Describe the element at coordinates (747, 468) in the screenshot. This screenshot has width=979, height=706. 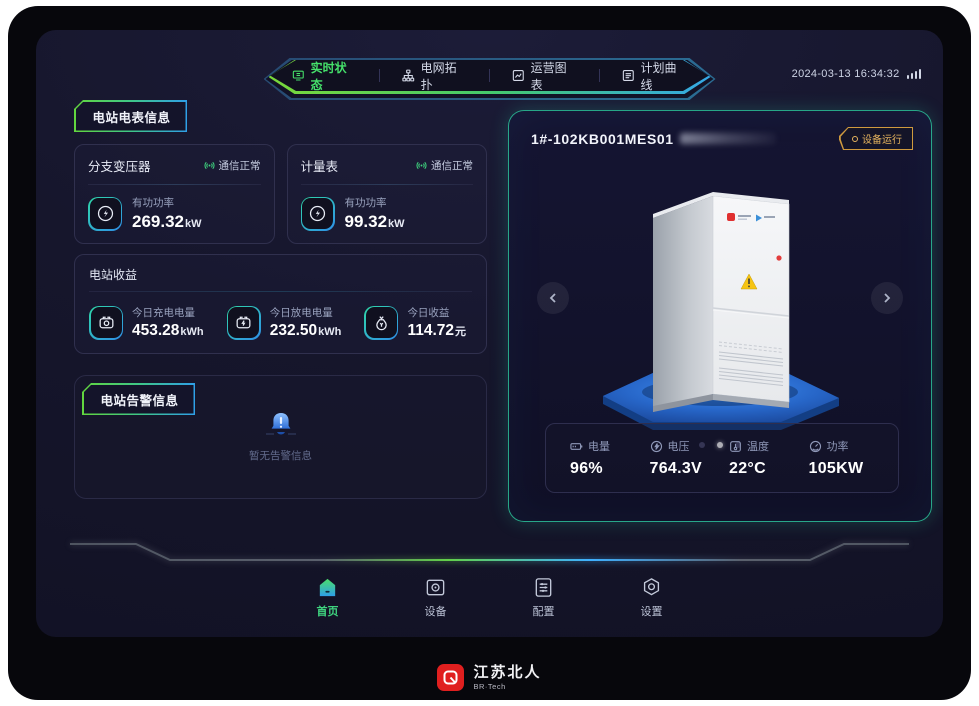
I see `stat-value: 22°C` at that location.